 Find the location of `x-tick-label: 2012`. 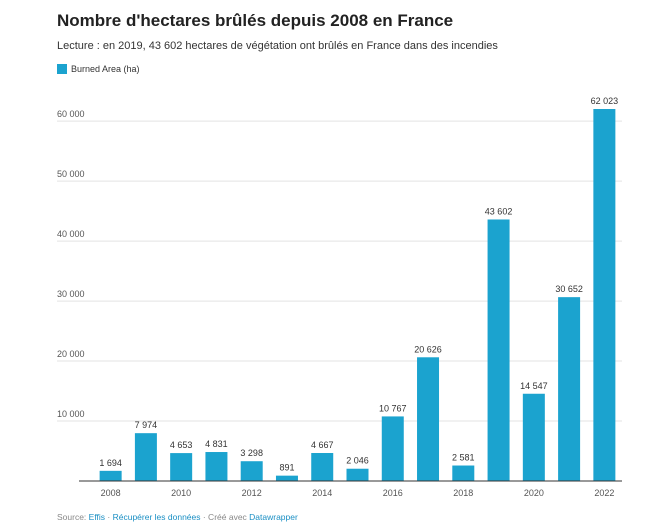

x-tick-label: 2012 is located at coordinates (252, 493).